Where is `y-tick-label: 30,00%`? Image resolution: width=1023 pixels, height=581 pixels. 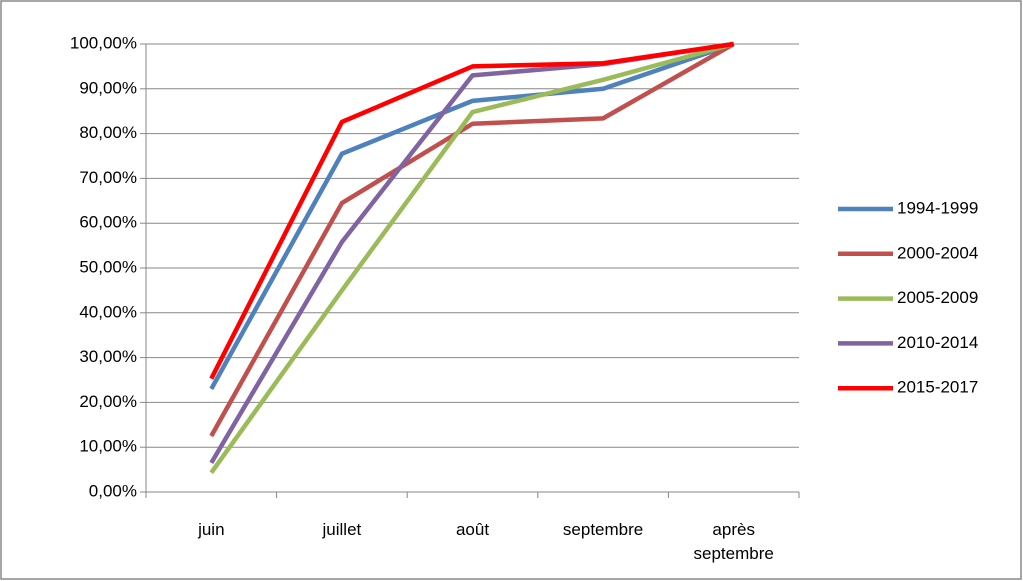
y-tick-label: 30,00% is located at coordinates (108, 356).